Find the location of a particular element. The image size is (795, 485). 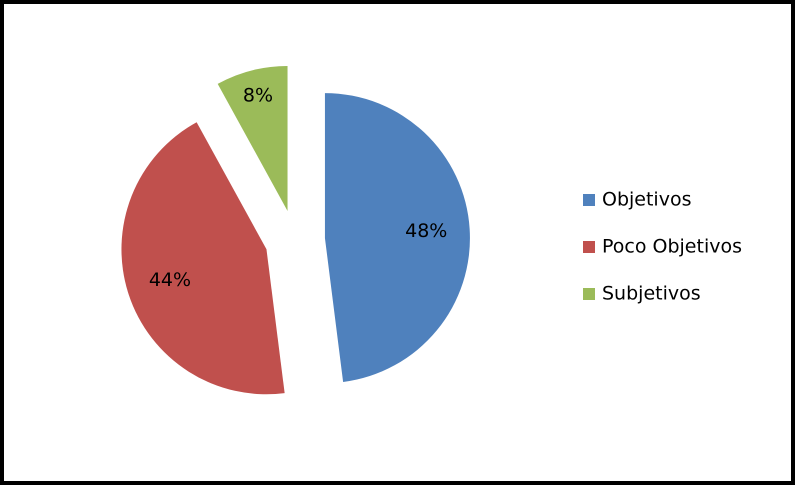

data-label: 48% is located at coordinates (426, 231).